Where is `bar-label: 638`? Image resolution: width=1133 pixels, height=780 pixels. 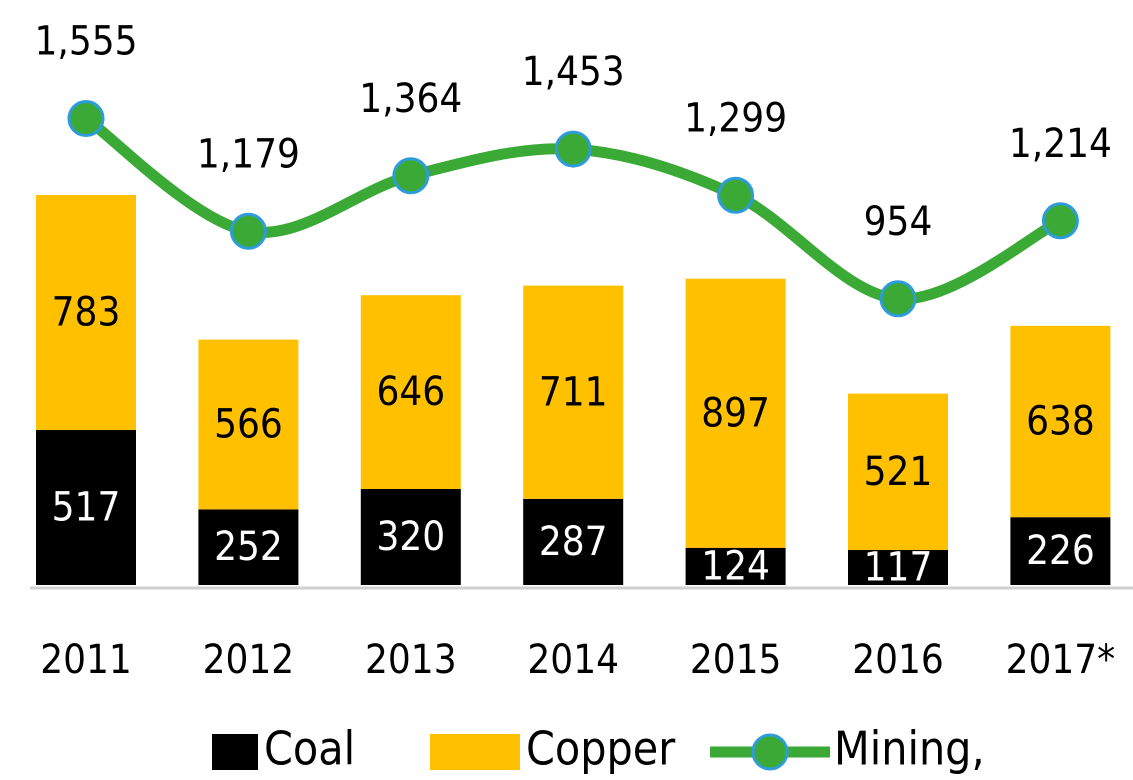
bar-label: 638 is located at coordinates (1060, 422).